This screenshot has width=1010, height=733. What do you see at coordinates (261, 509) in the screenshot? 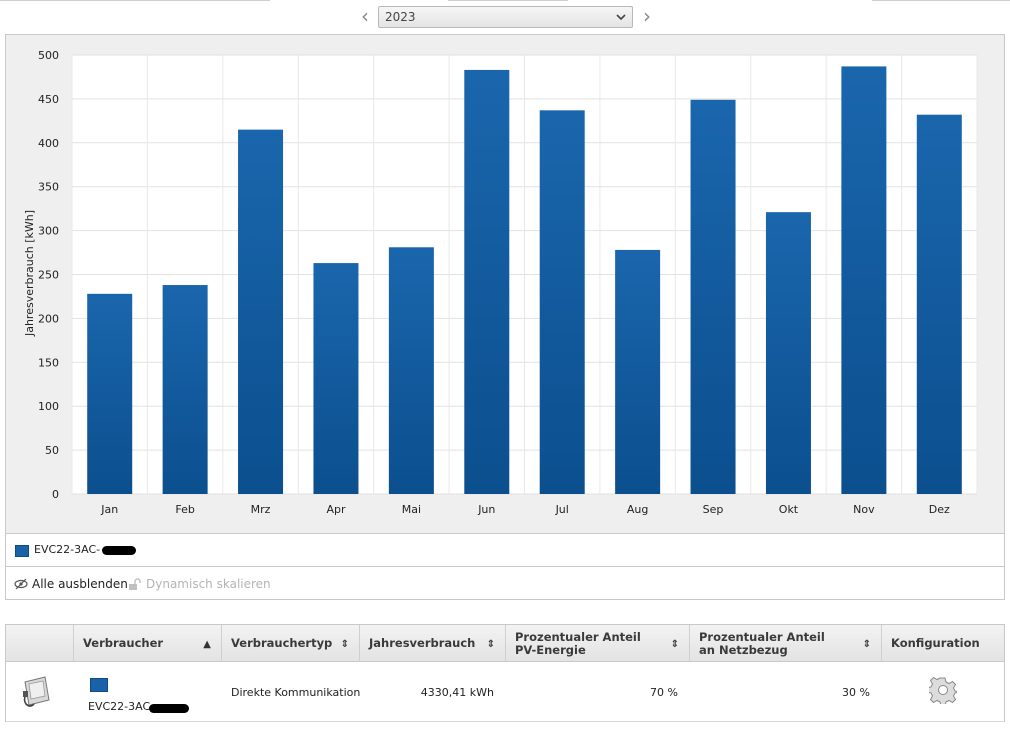
I see `x-tick-label: Mrz` at bounding box center [261, 509].